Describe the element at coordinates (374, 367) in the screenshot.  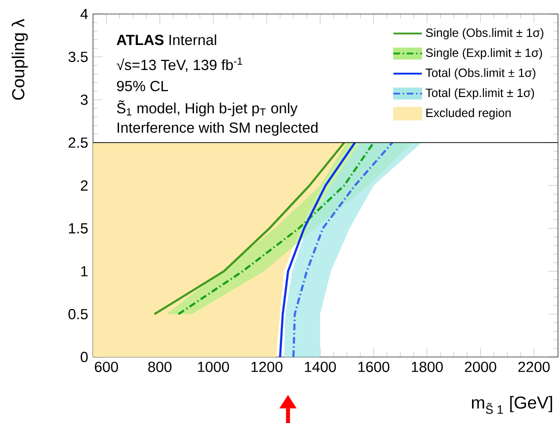
I see `x-tick-label: 1600` at that location.